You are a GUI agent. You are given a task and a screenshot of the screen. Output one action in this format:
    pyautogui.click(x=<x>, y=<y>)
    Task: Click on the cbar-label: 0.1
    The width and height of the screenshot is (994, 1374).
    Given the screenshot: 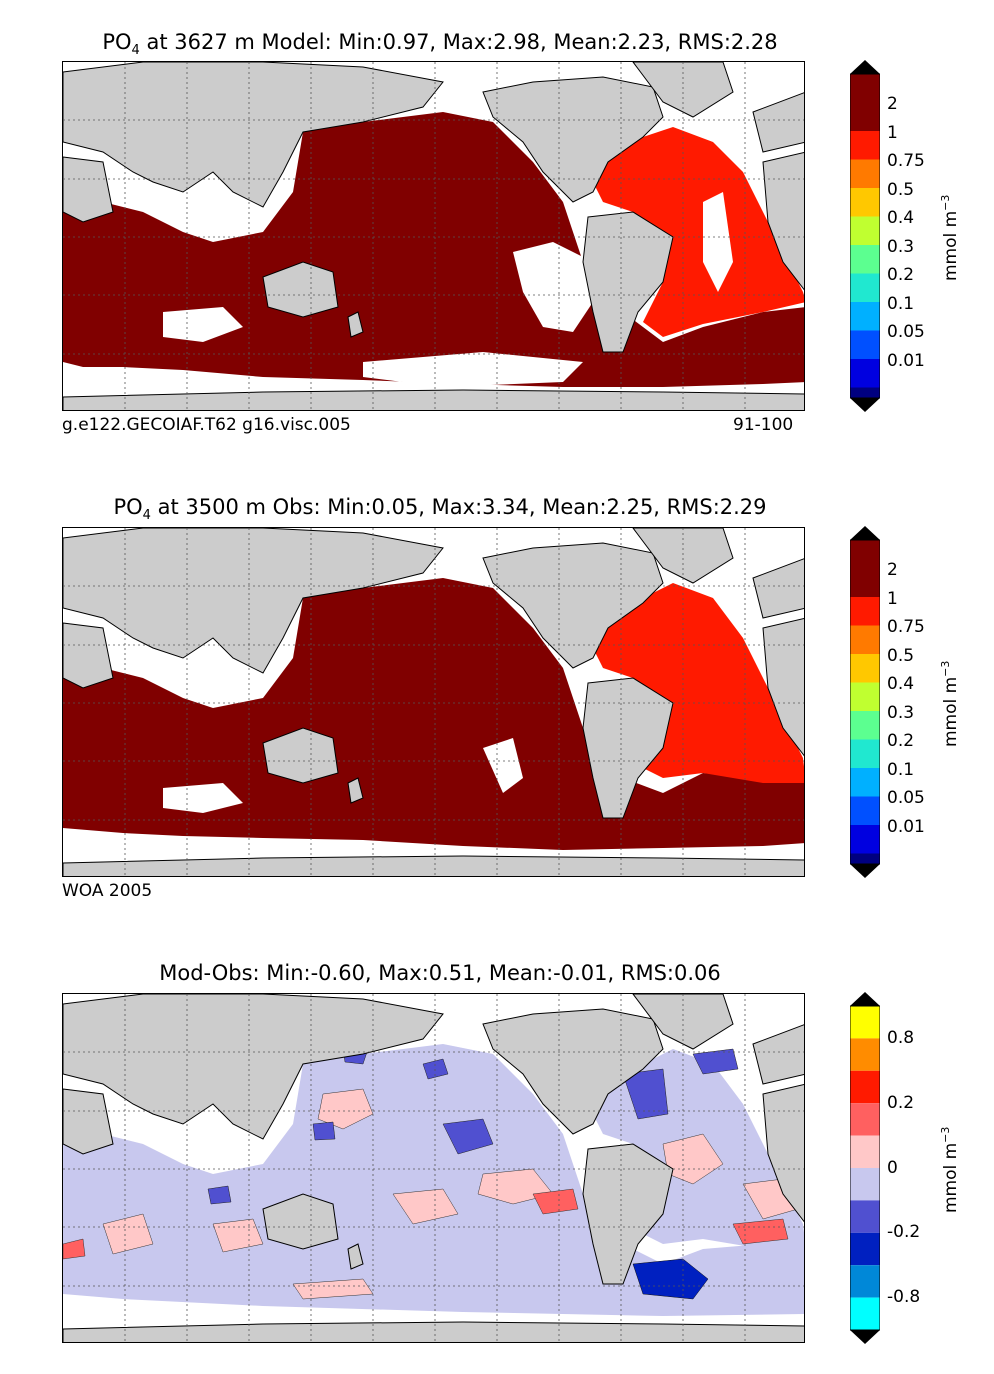 What is the action you would take?
    pyautogui.click(x=901, y=304)
    